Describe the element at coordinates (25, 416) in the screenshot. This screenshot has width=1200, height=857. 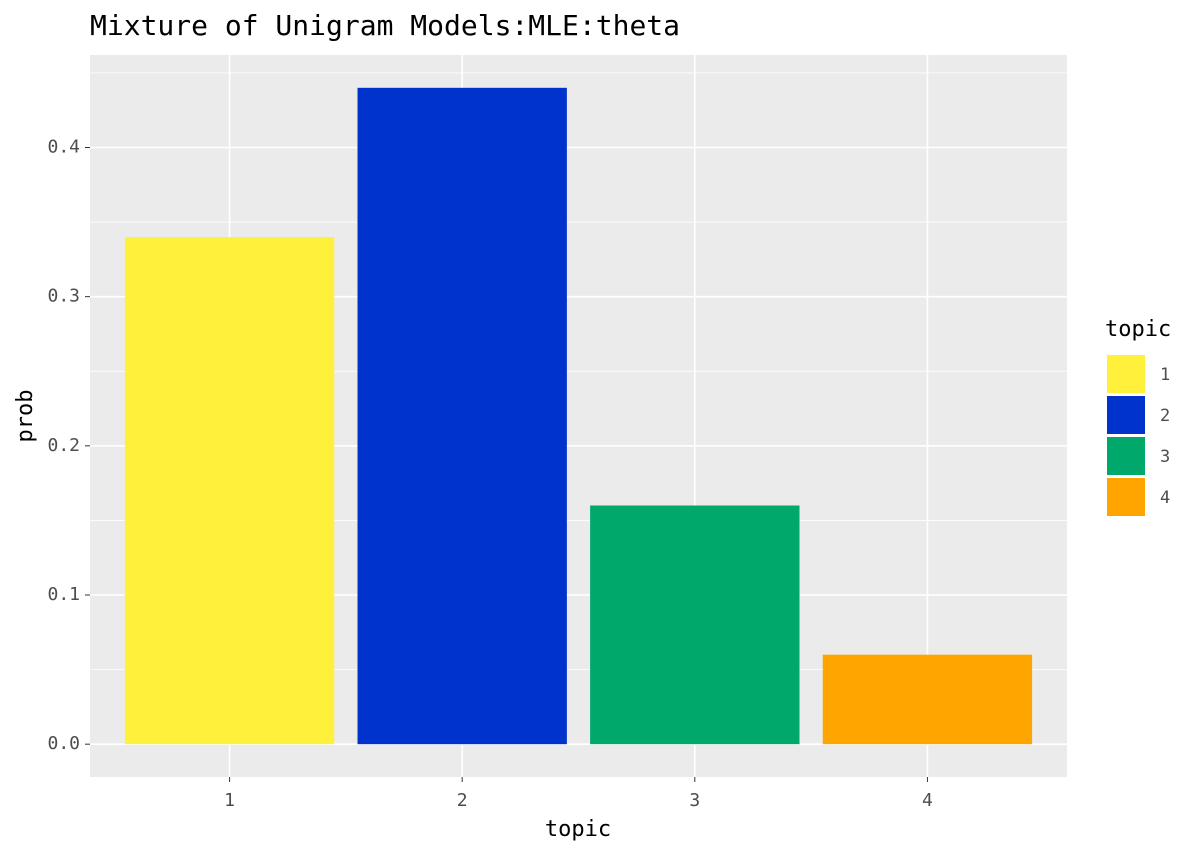
I see `y-axis-label: prob` at that location.